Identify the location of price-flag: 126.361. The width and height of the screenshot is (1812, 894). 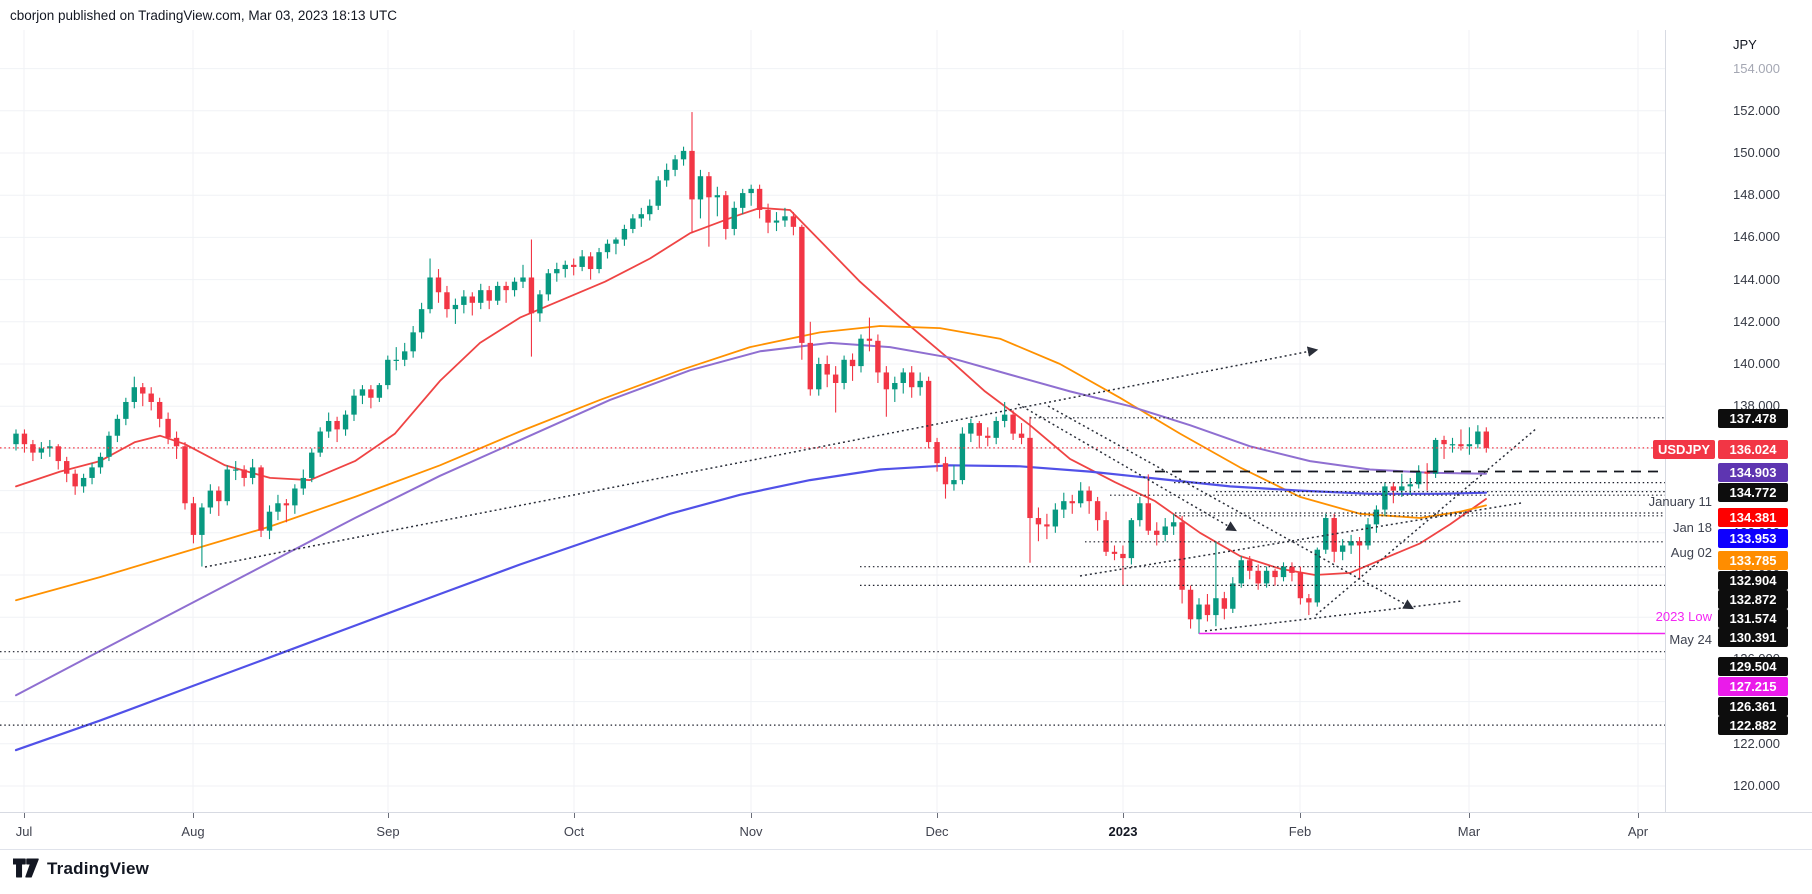
(1753, 706).